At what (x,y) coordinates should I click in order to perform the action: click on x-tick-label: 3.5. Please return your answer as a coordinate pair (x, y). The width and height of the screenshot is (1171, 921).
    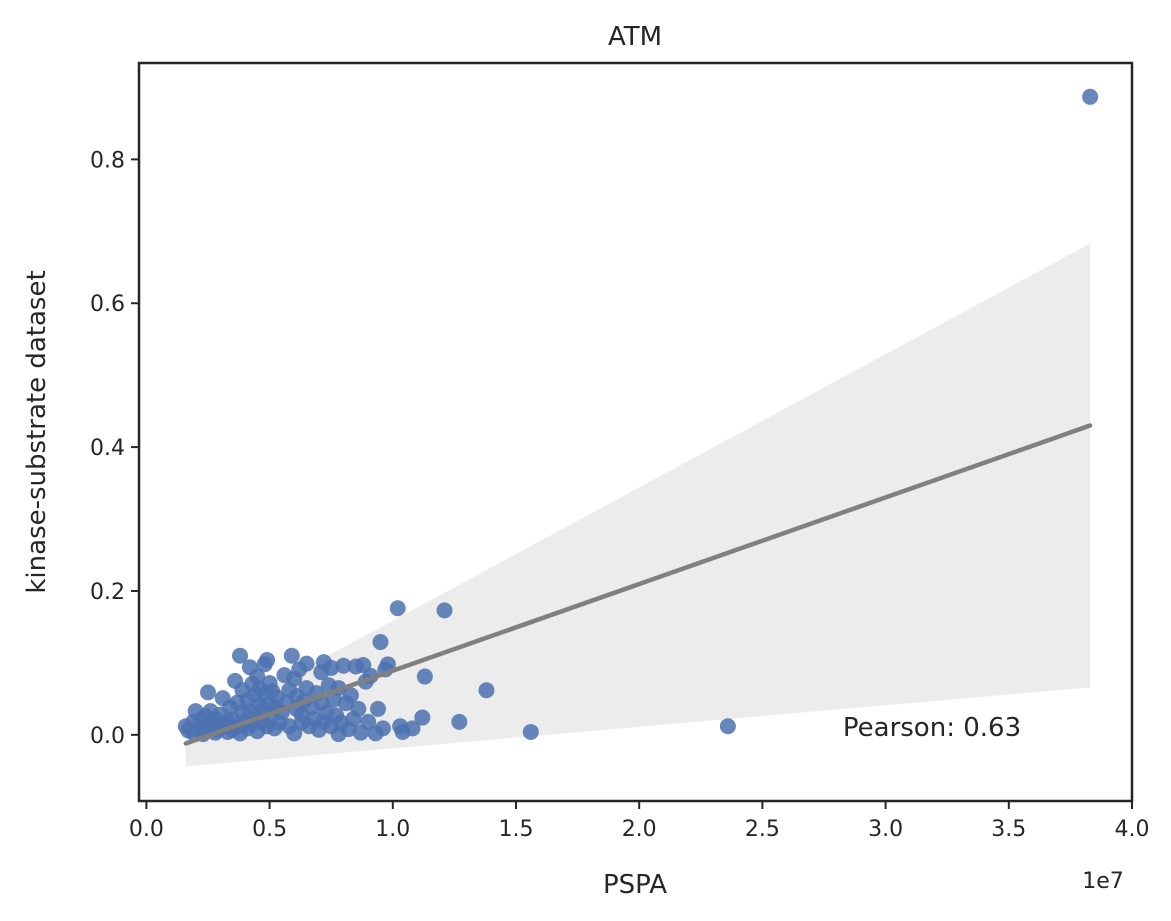
    Looking at the image, I should click on (1008, 829).